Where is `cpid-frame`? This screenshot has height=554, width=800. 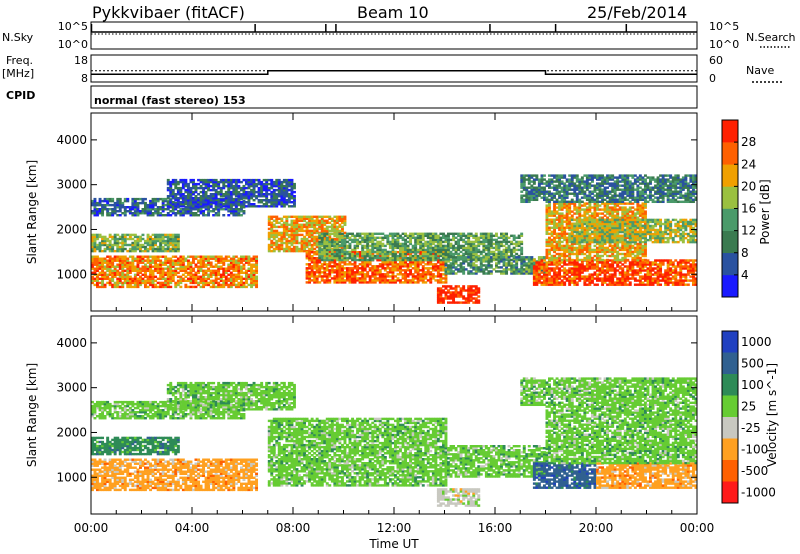
cpid-frame is located at coordinates (394, 97).